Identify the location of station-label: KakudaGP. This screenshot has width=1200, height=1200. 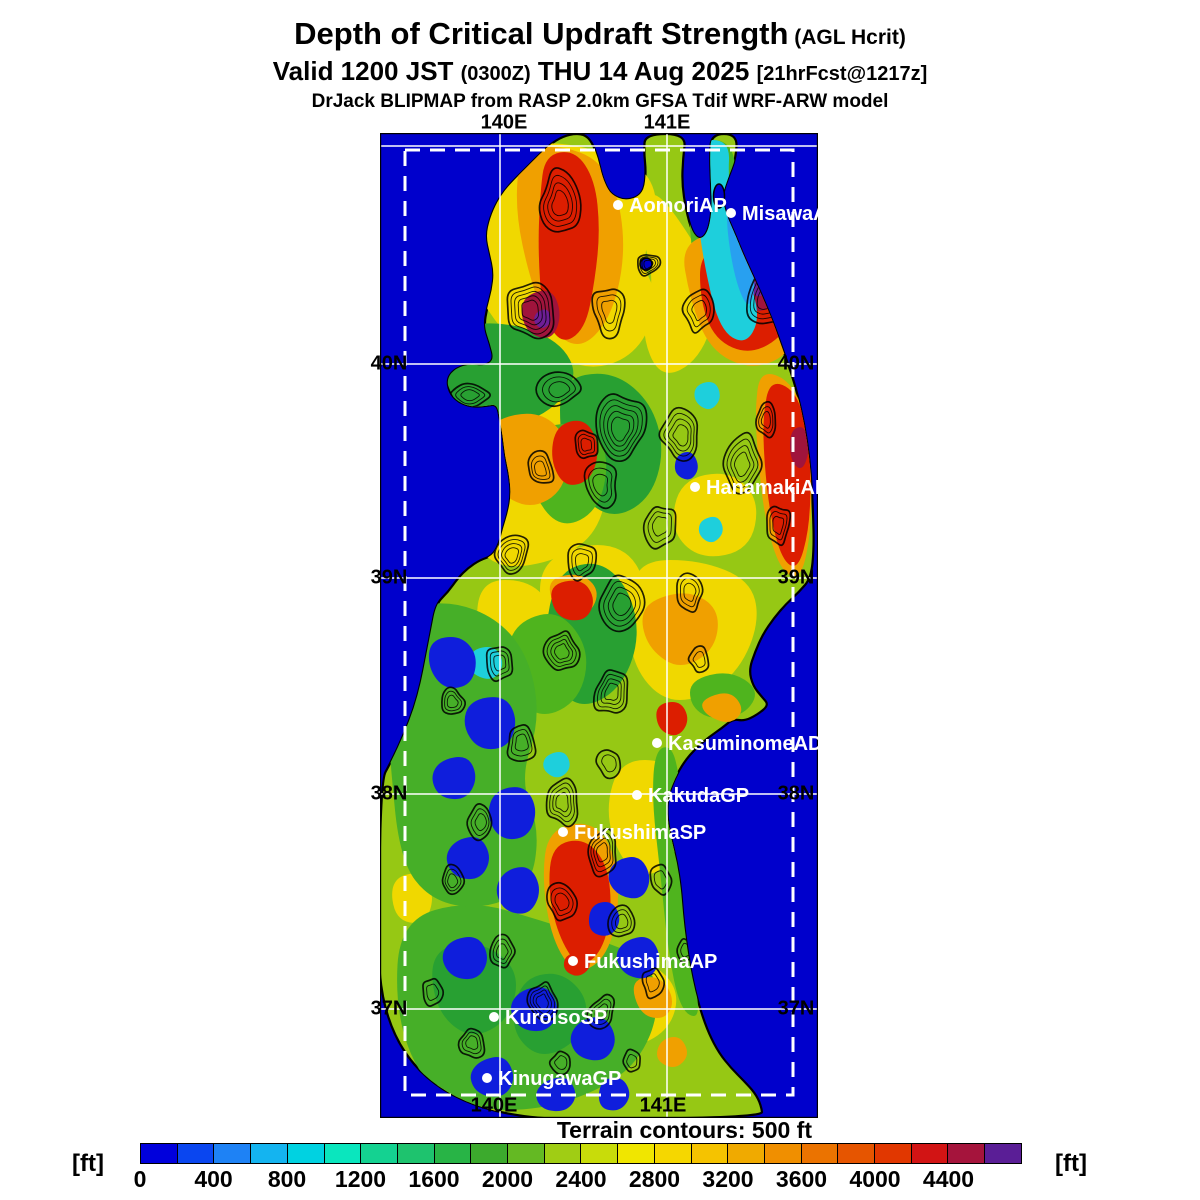
(698, 796).